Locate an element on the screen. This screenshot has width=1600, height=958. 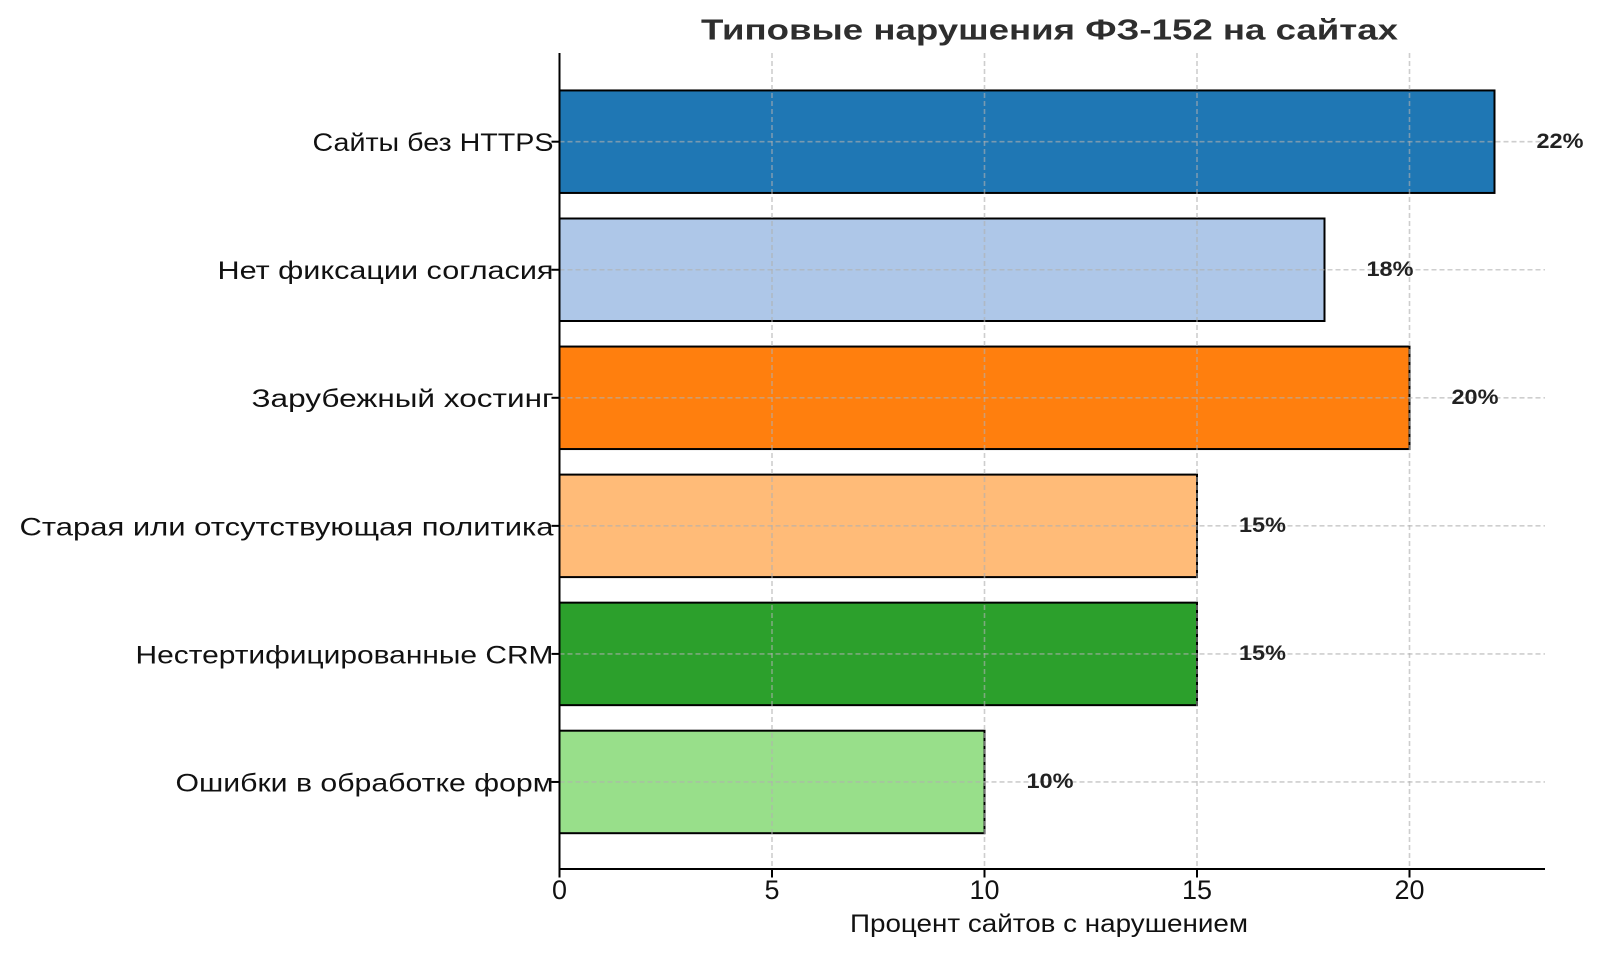
svg-text: Сайты без HTTPS is located at coordinates (433, 143).